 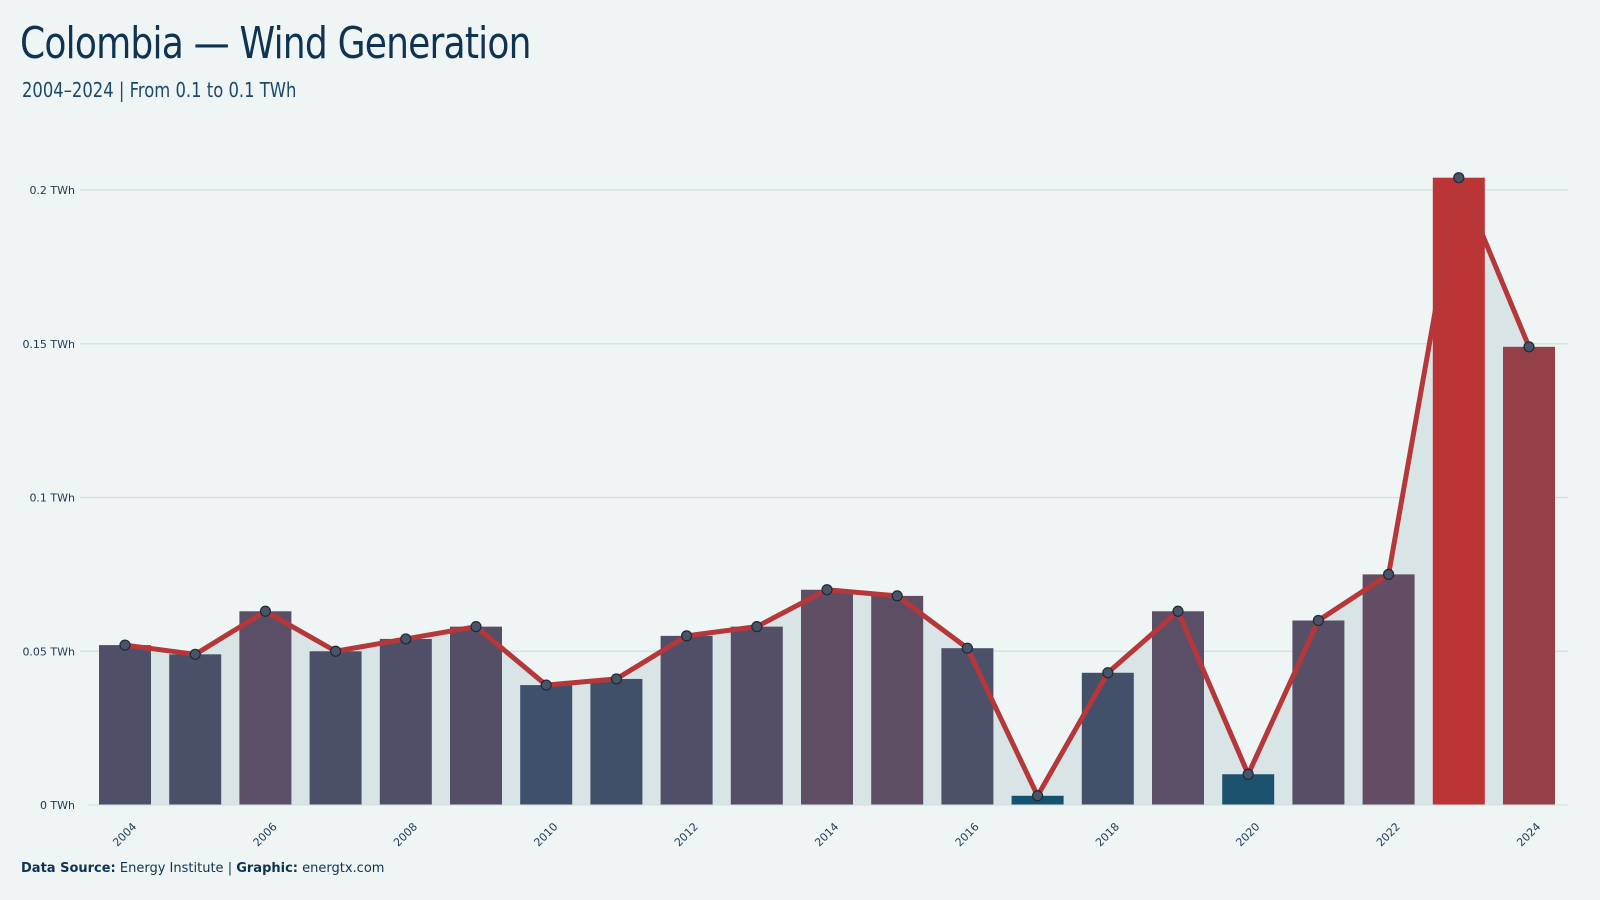 What do you see at coordinates (405, 834) in the screenshot?
I see `x-tick-label: 2008` at bounding box center [405, 834].